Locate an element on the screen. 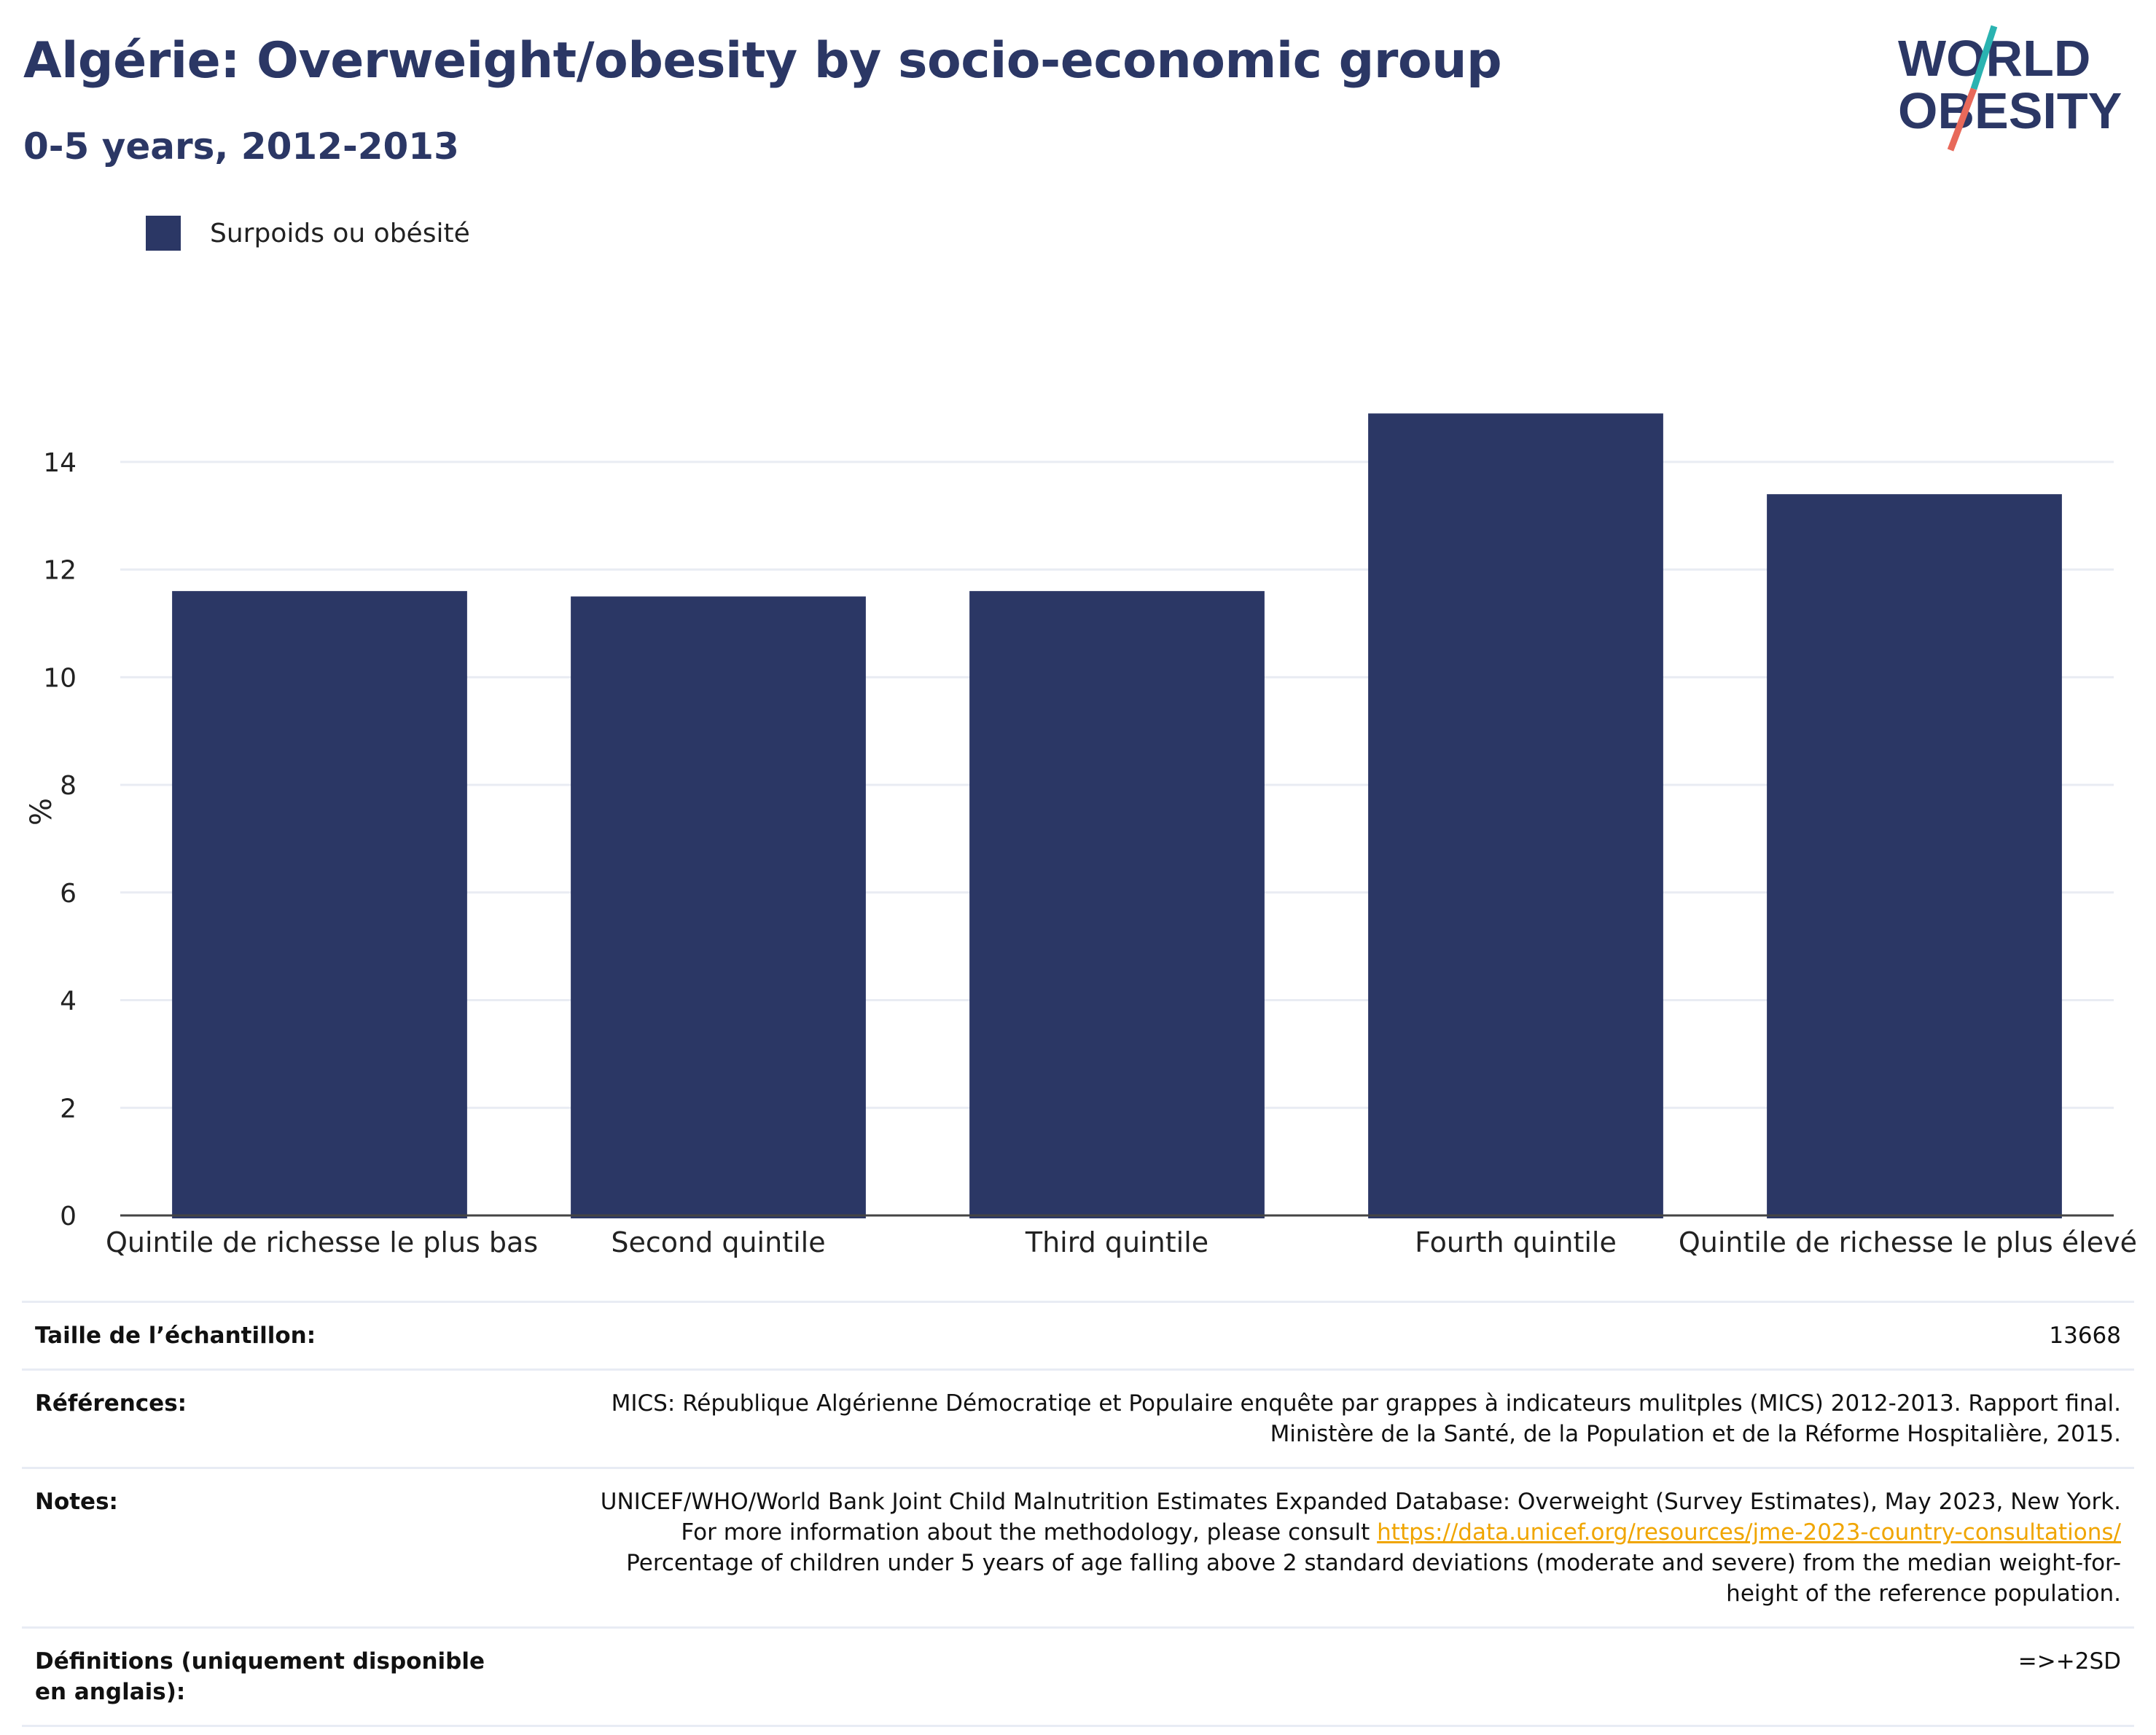 The height and width of the screenshot is (1735, 2156). x-tick-label: Fourth quintile is located at coordinates (1516, 1242).